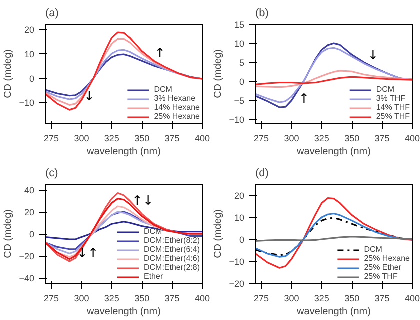  I want to click on legend-label: 25% Ether, so click(383, 267).